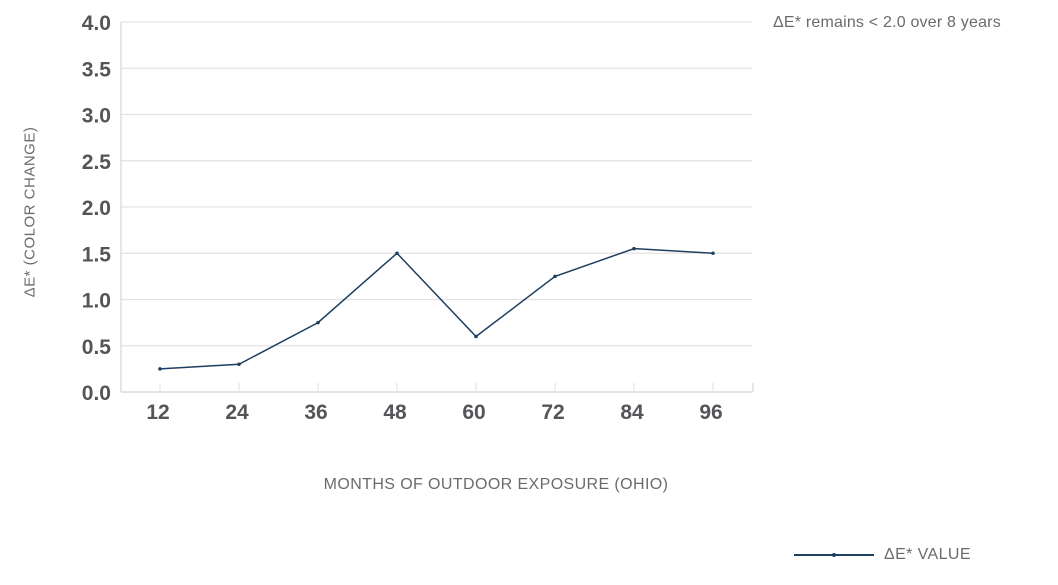 The width and height of the screenshot is (1058, 585). Describe the element at coordinates (927, 554) in the screenshot. I see `legend-label: ΔE* VALUE` at that location.